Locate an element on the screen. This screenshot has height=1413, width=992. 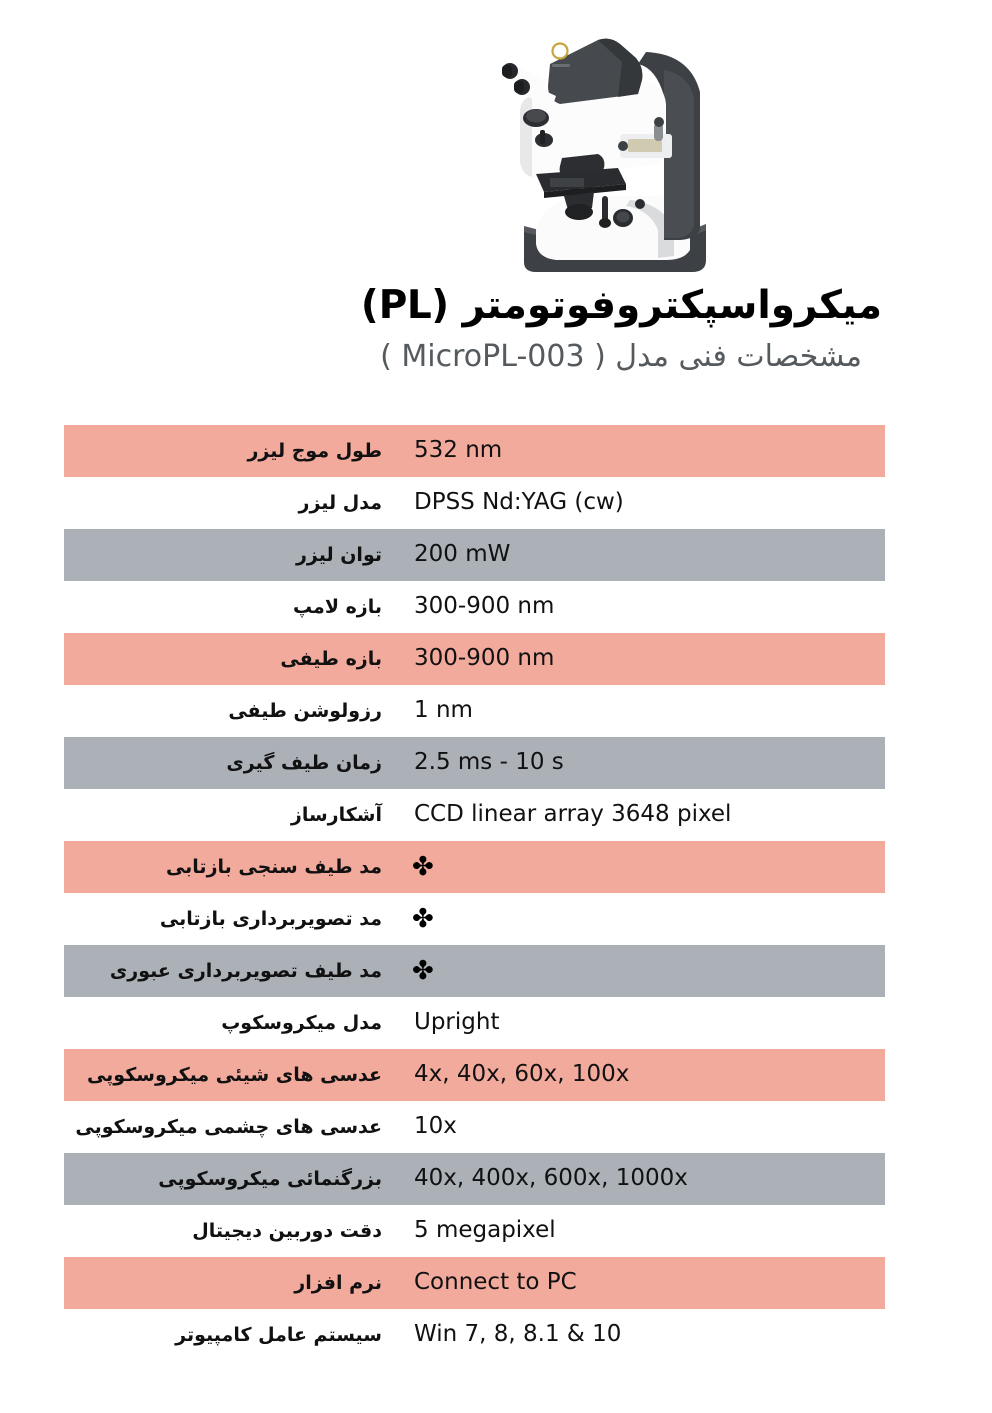
spec-row: مد طیف سنجی بازتابی ✤ is located at coordinates (474, 867).